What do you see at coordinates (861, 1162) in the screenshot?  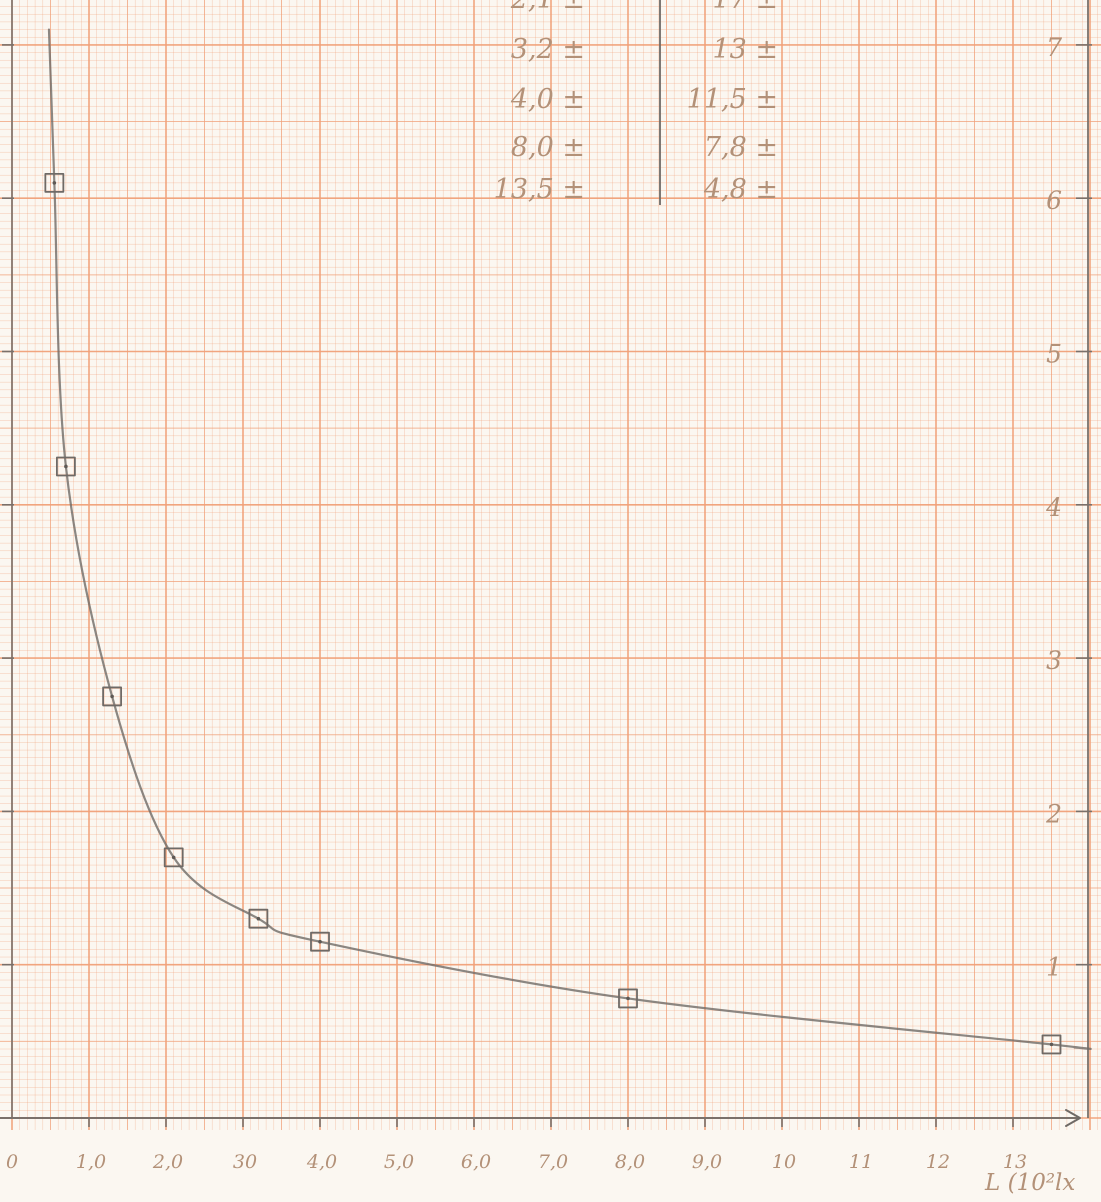 I see `x-tick-label: 11` at bounding box center [861, 1162].